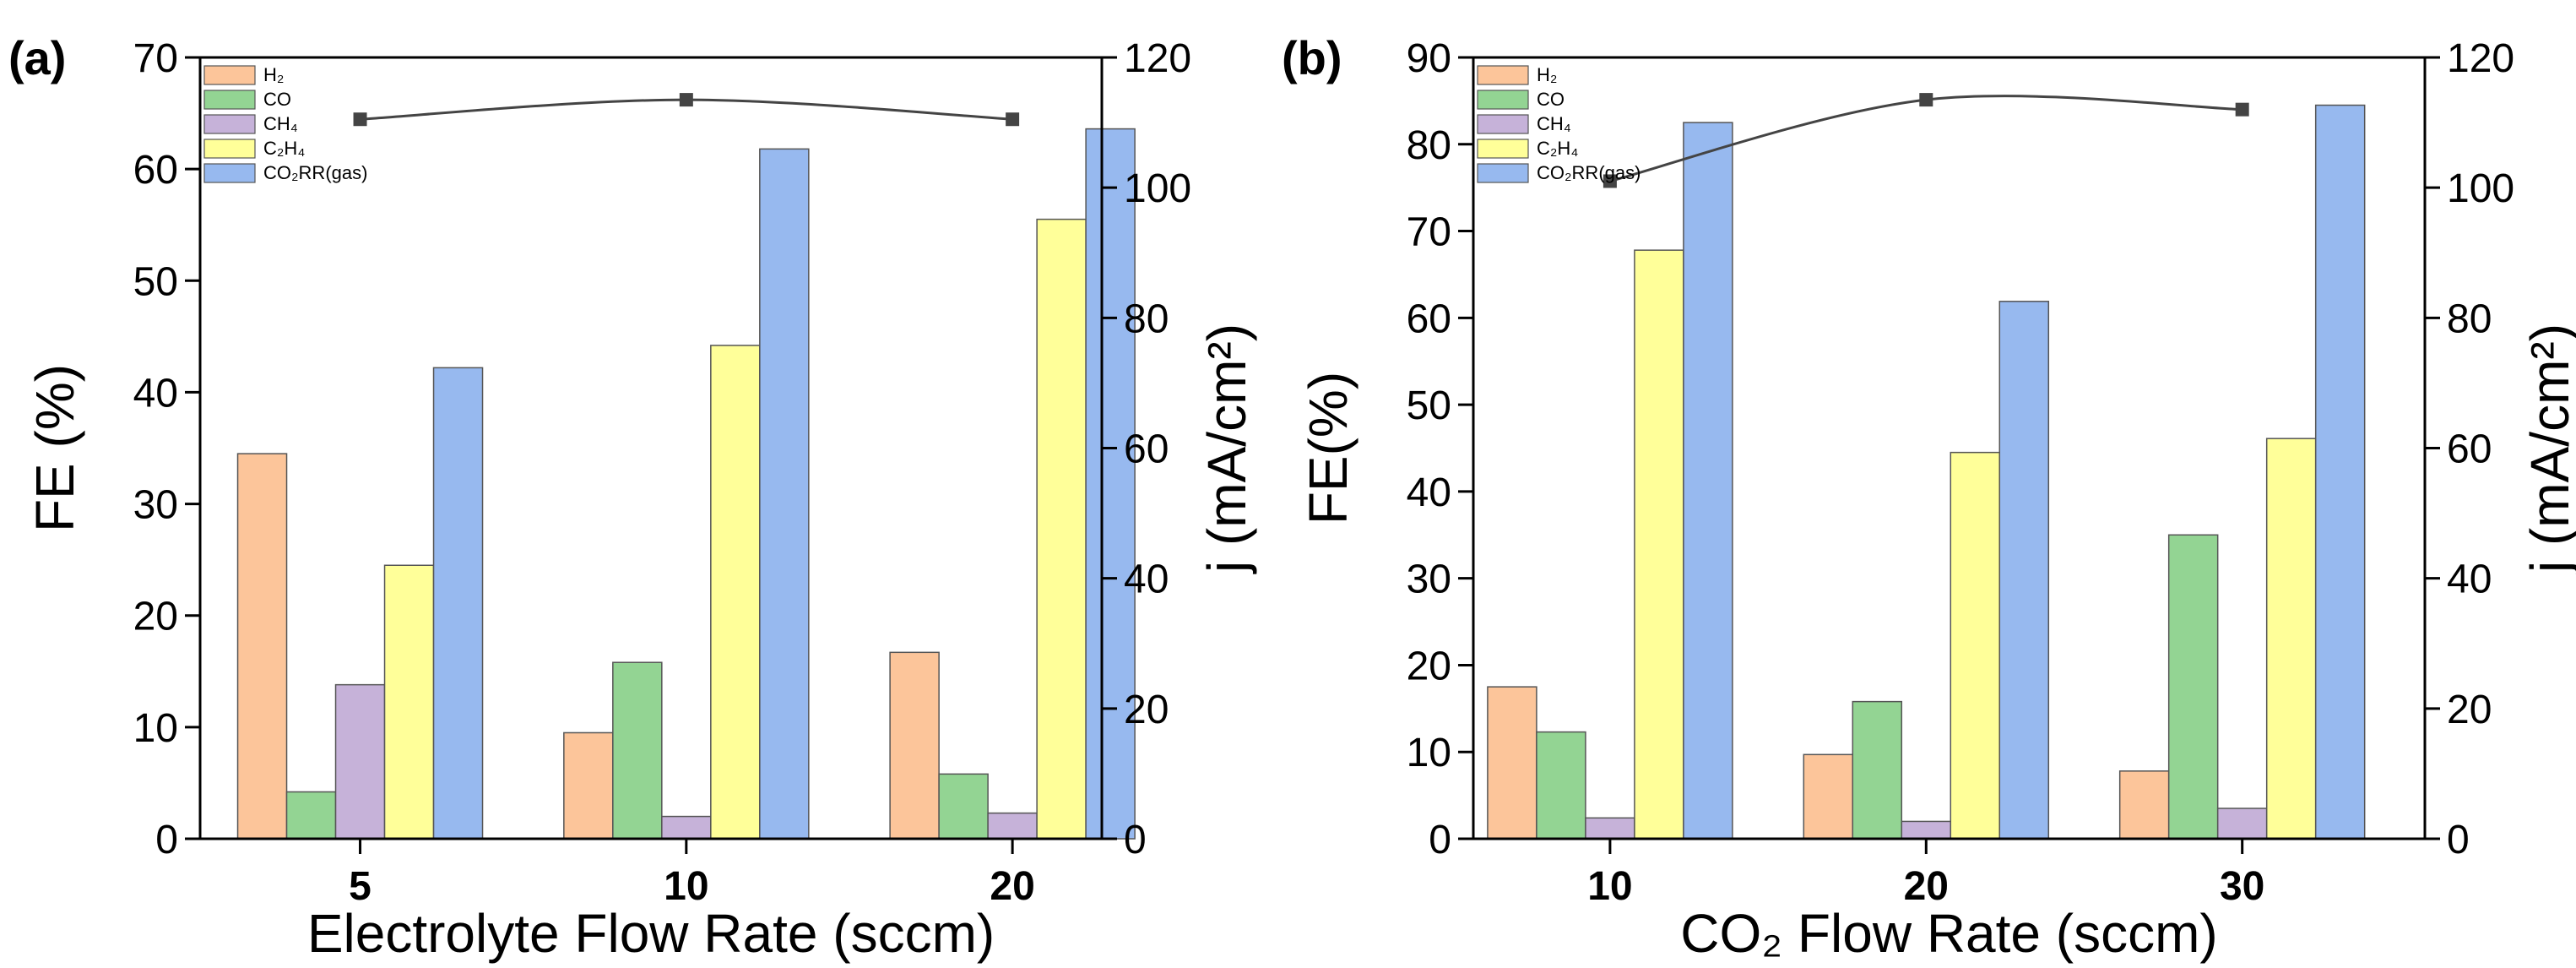  Describe the element at coordinates (1312, 57) in the screenshot. I see `panel-label: (b)` at that location.